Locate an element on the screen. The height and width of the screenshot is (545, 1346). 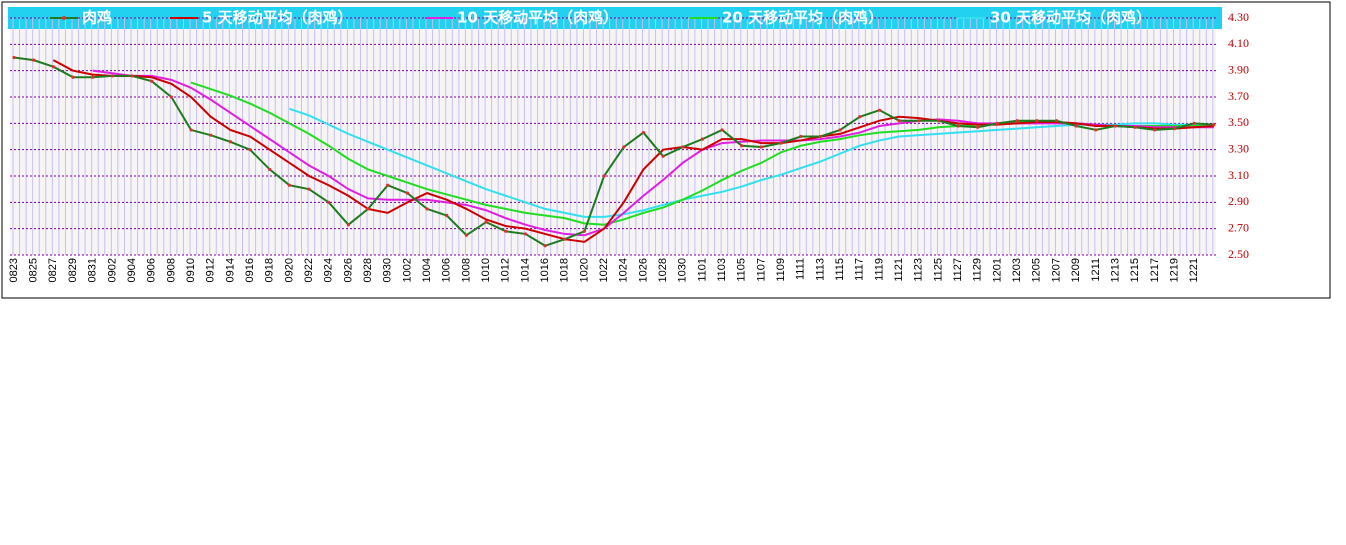
legend-label: 10 天移动平均（肉鸡） is located at coordinates (537, 18).